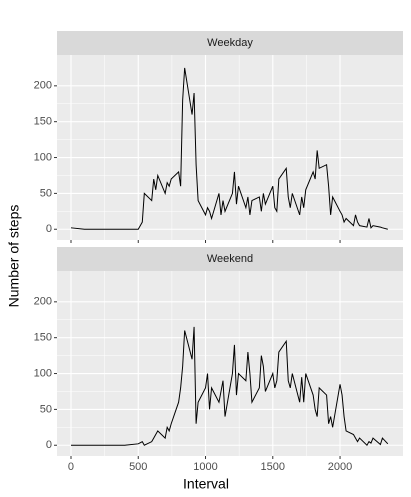 The width and height of the screenshot is (411, 497). Describe the element at coordinates (273, 467) in the screenshot. I see `x-tick-label: 1500` at that location.